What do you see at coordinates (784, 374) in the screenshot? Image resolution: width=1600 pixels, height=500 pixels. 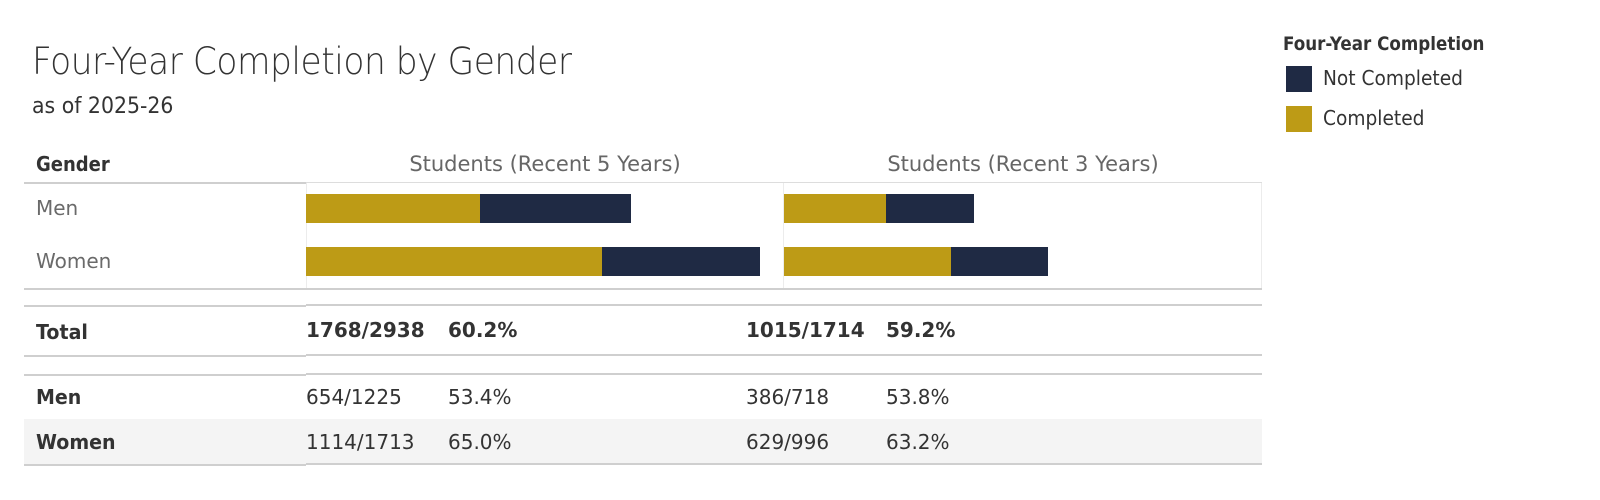 I see `detail-top-divider-right` at bounding box center [784, 374].